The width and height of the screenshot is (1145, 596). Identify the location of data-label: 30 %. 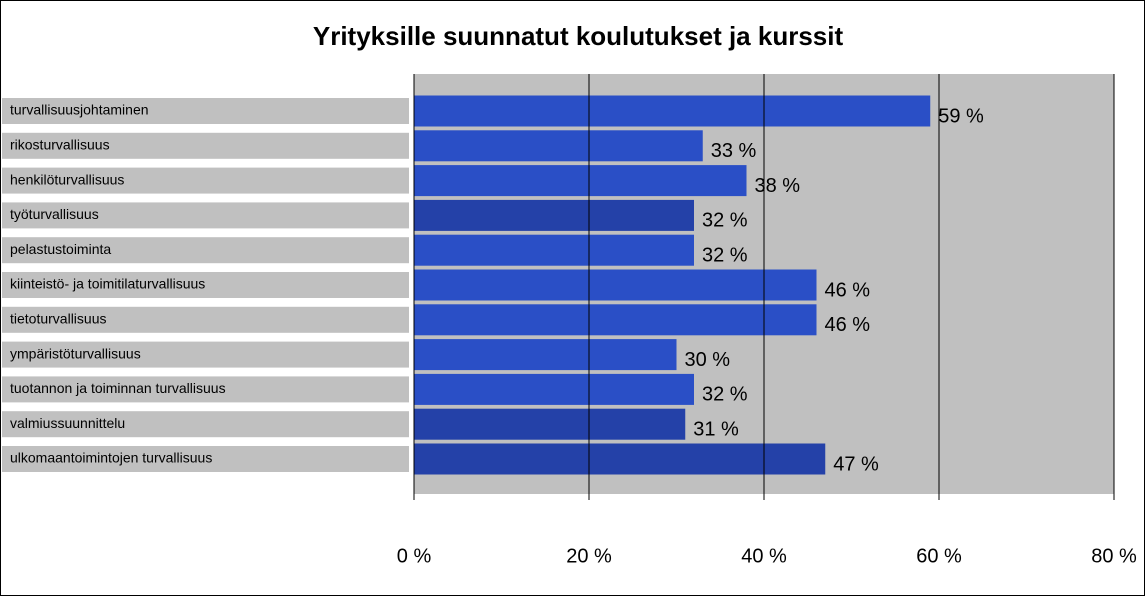
(708, 360).